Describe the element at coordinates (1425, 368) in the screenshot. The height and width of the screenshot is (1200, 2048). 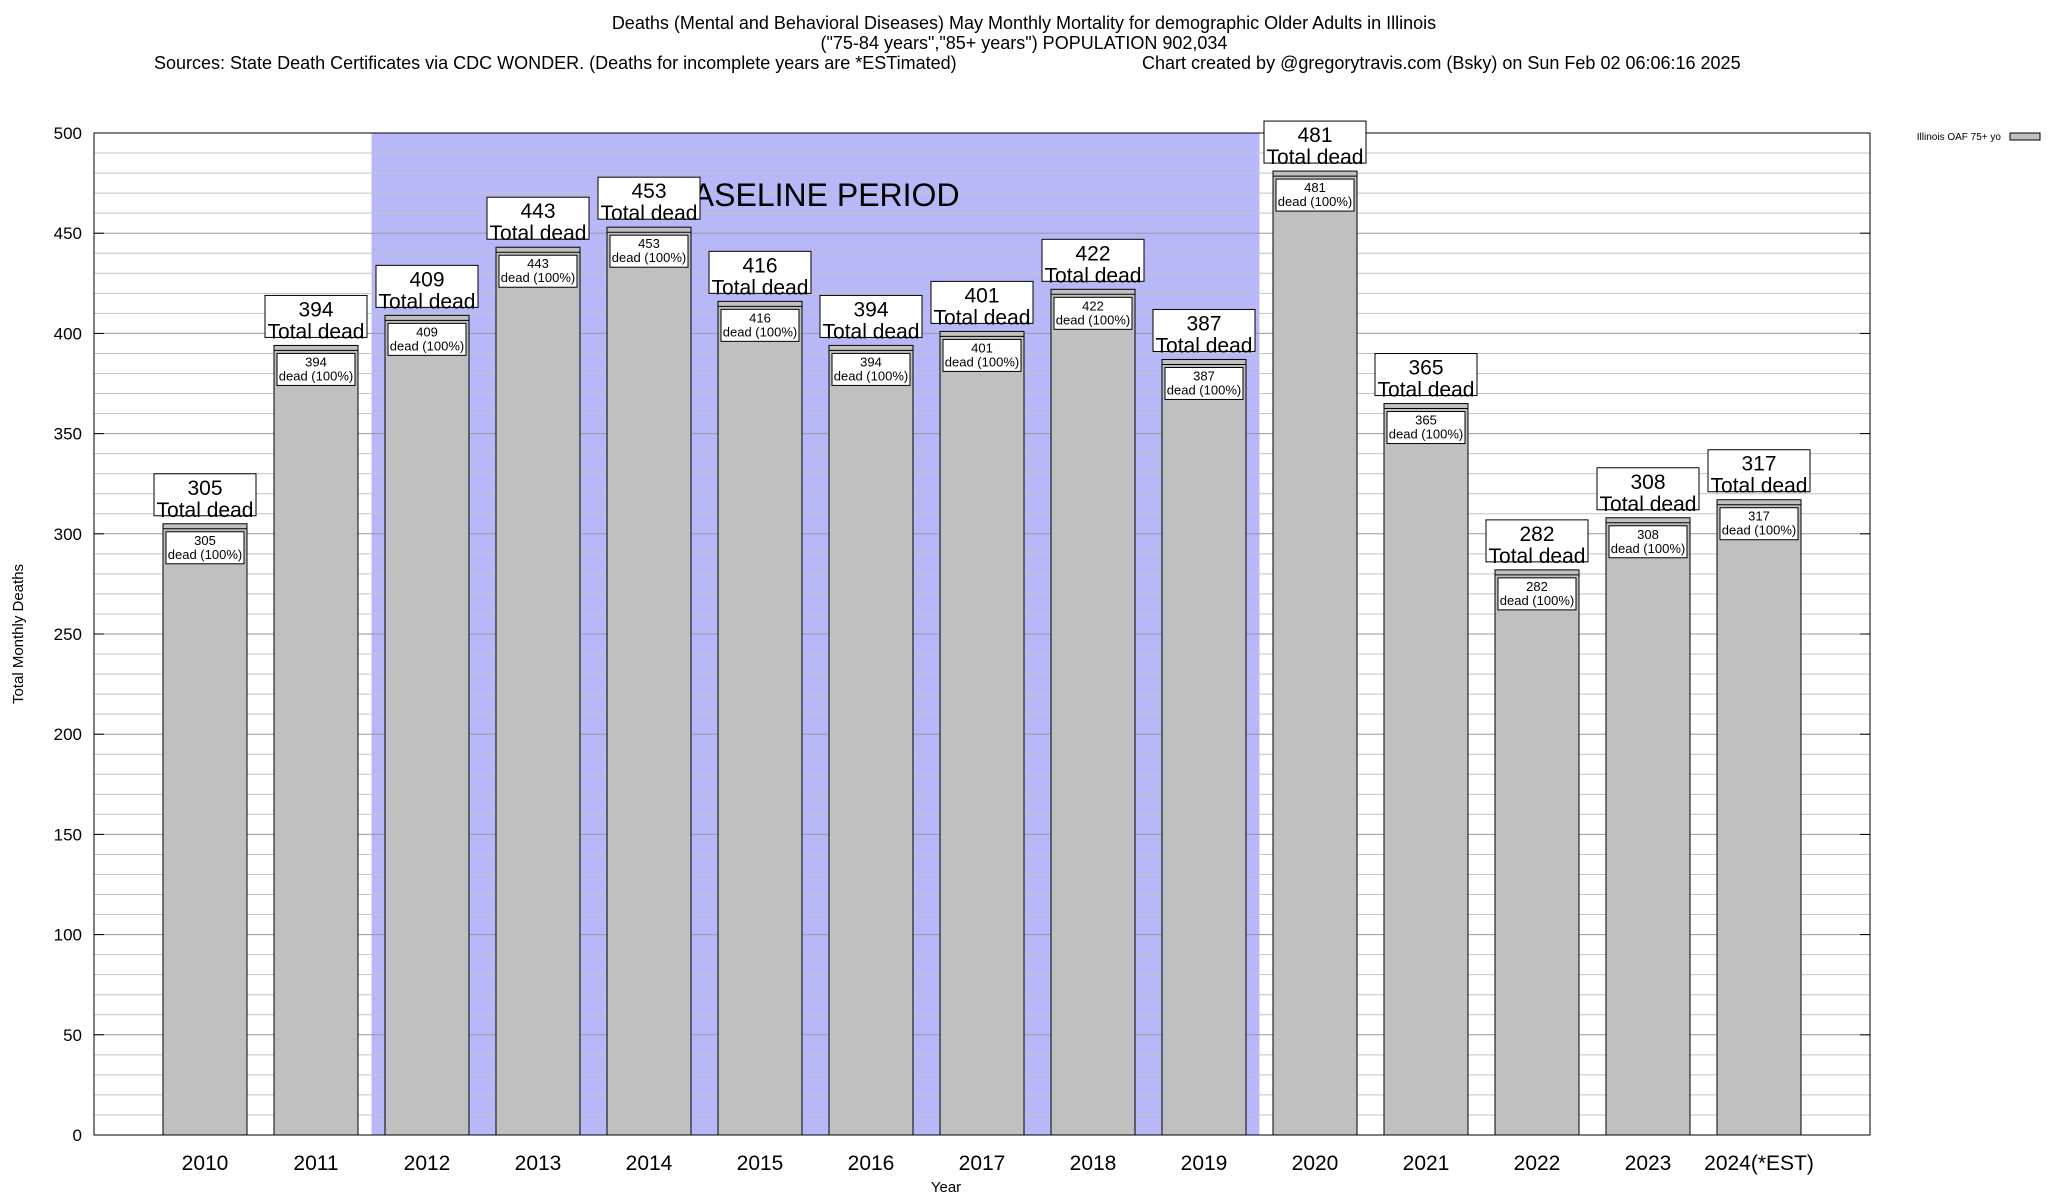
I see `total-data-label-value: 365` at that location.